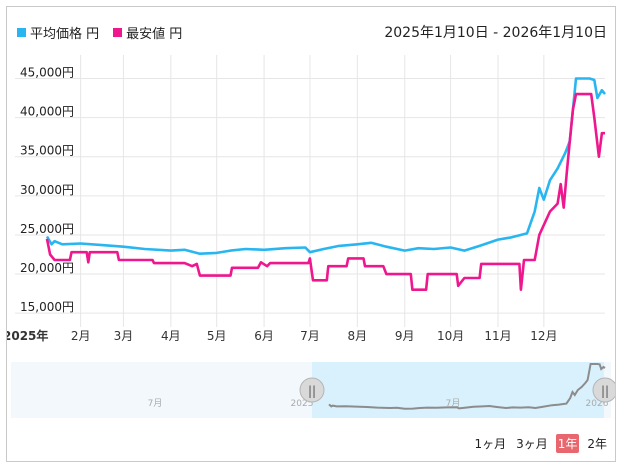 The width and height of the screenshot is (624, 470). I want to click on x-tick-label: 6月, so click(264, 336).